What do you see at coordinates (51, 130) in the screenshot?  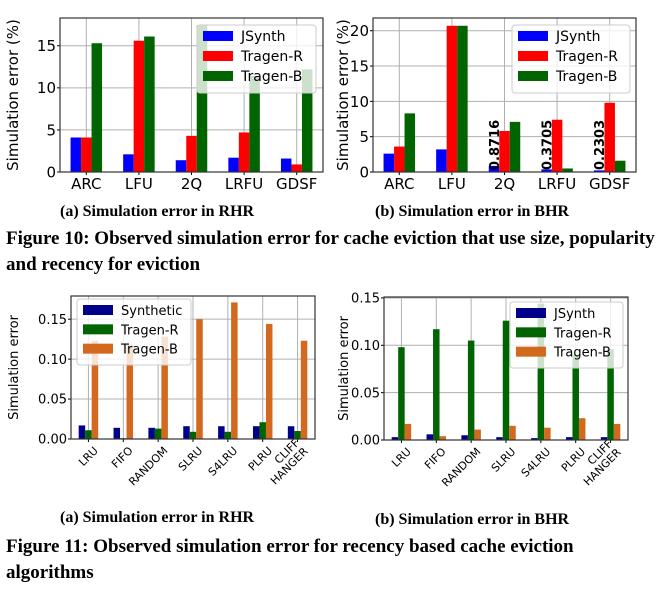 I see `y-tick-label: 5` at bounding box center [51, 130].